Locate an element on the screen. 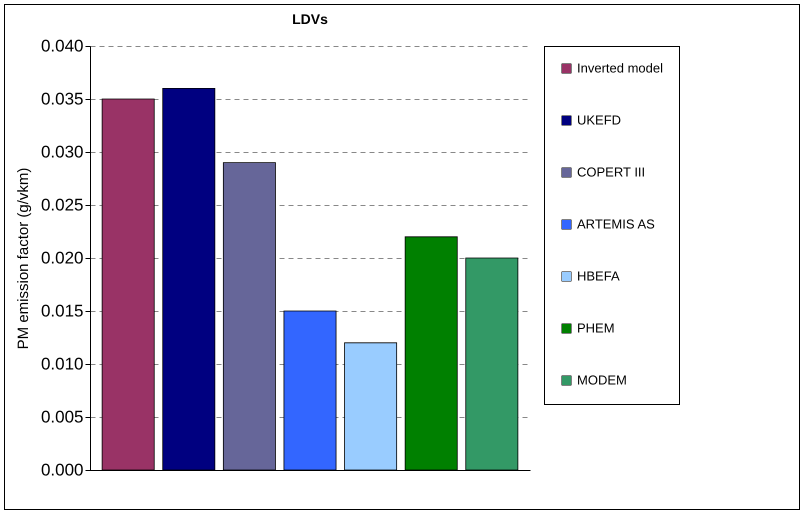  y-tick-label: 0.010 is located at coordinates (62, 364).